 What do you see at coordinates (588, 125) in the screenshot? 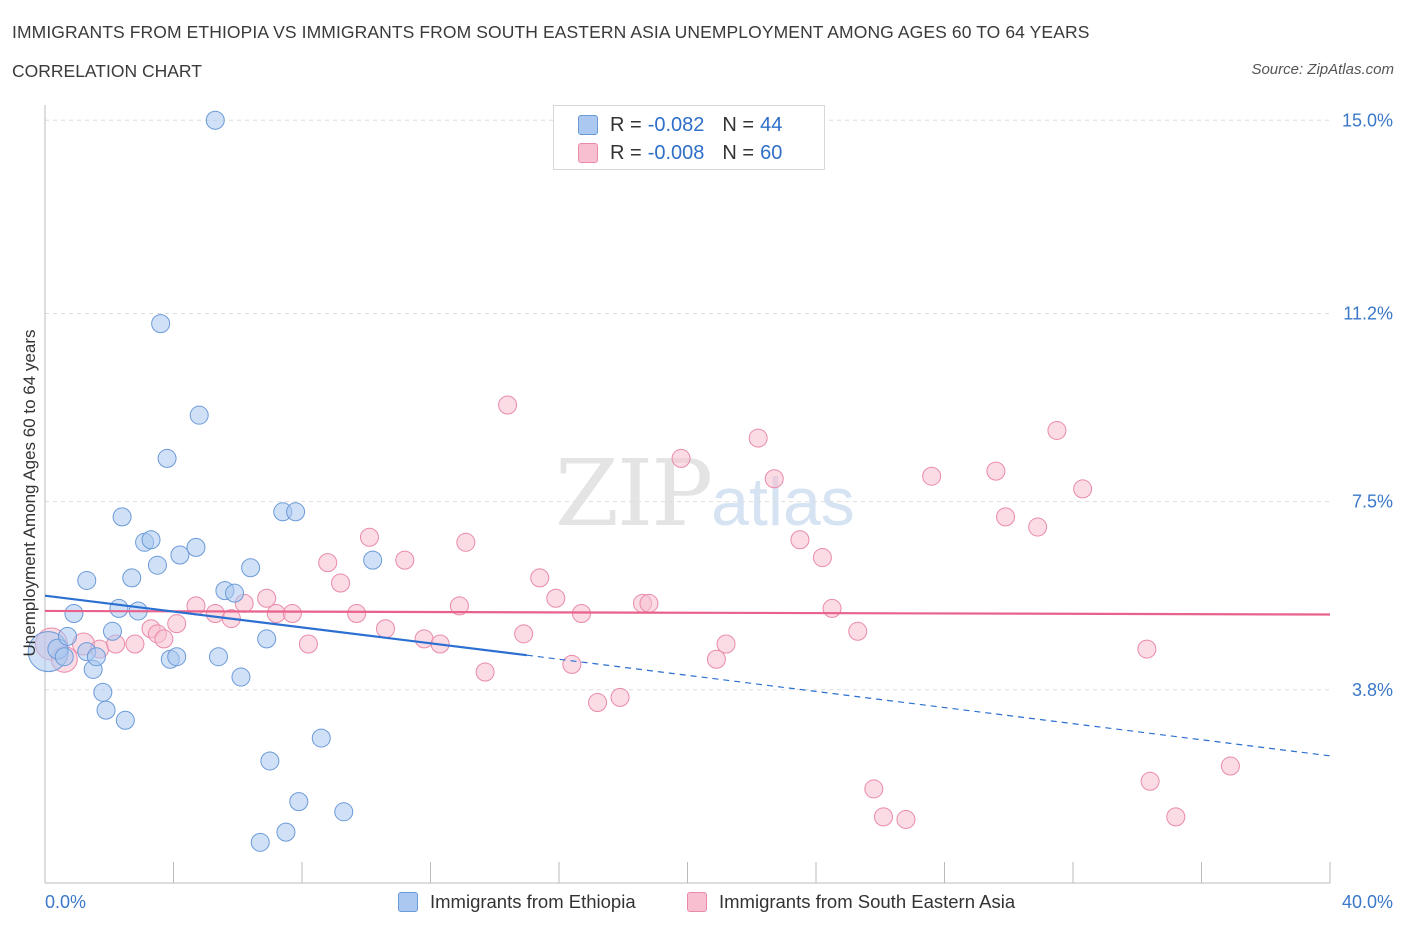
I see `legend-swatch-ethiopia` at bounding box center [588, 125].